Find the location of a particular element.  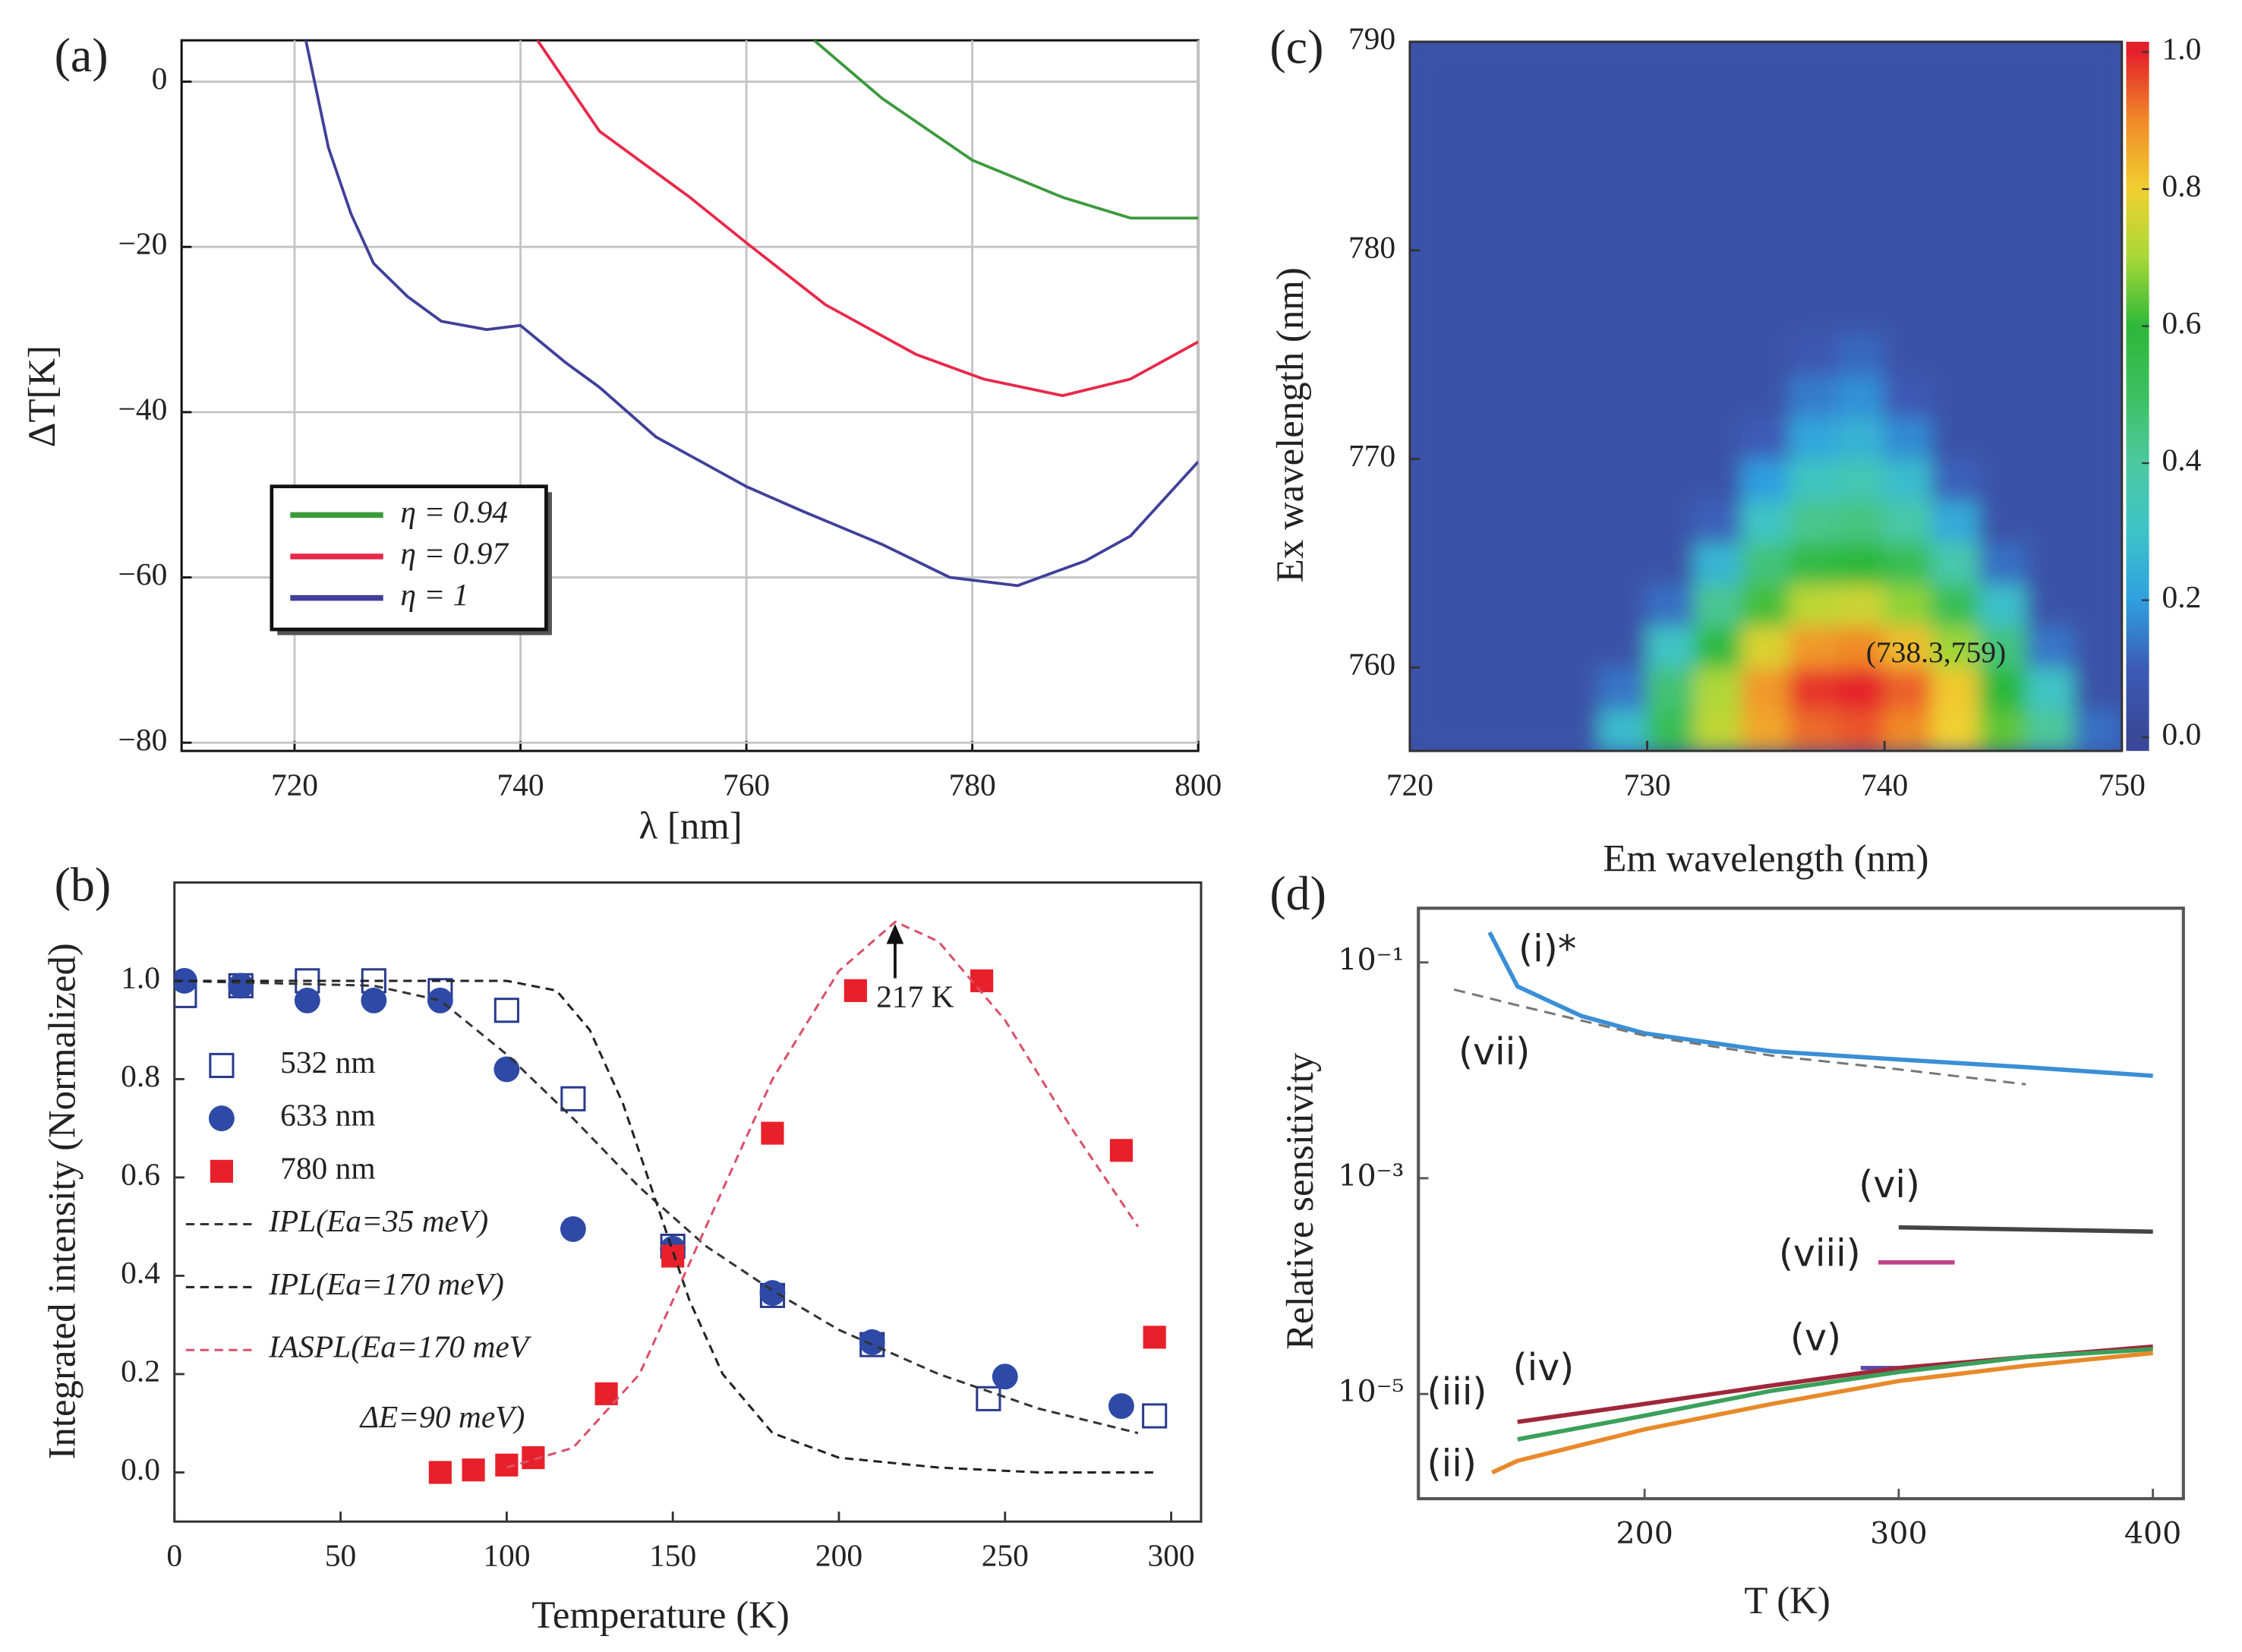

x-tick-label: 50 is located at coordinates (340, 1555).